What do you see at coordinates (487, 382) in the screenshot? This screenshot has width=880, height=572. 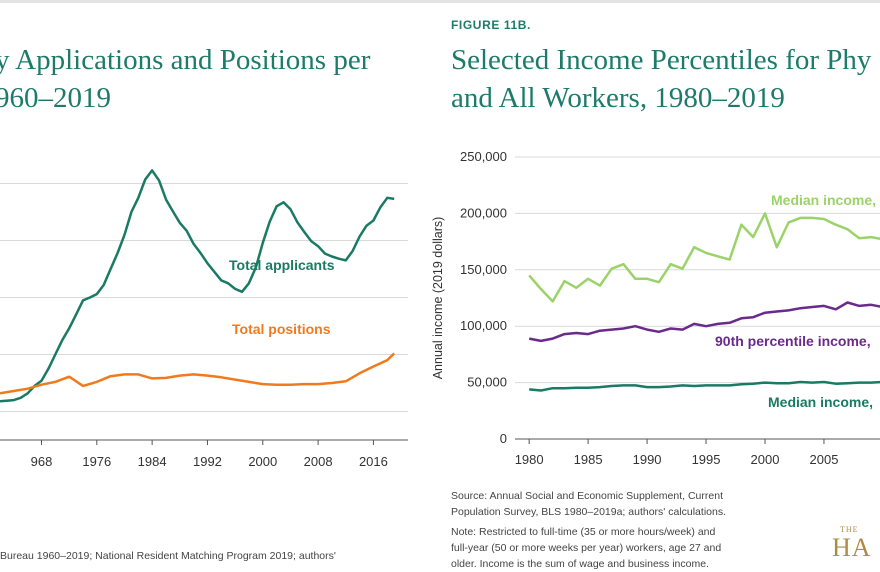 I see `y-tick-label: 50,000` at bounding box center [487, 382].